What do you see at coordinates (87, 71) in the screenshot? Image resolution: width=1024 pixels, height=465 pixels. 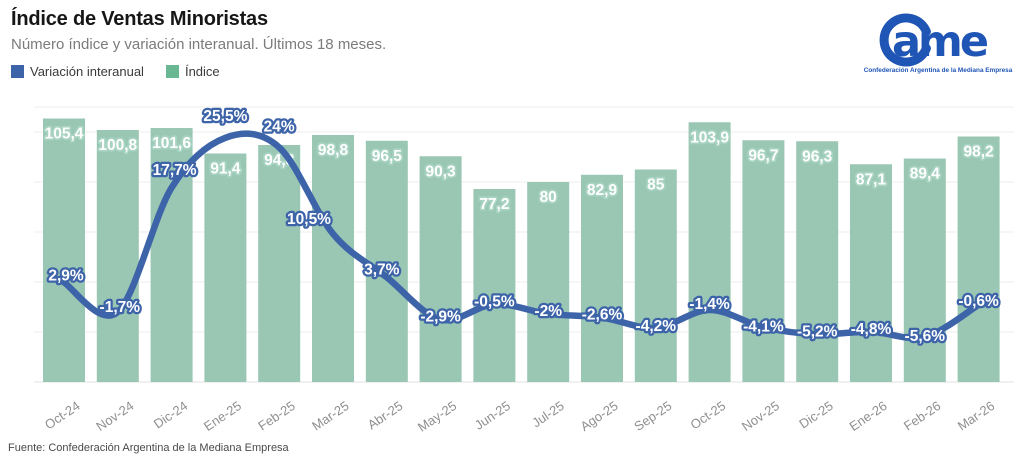 I see `legend-label-variacion: Variación interanual` at bounding box center [87, 71].